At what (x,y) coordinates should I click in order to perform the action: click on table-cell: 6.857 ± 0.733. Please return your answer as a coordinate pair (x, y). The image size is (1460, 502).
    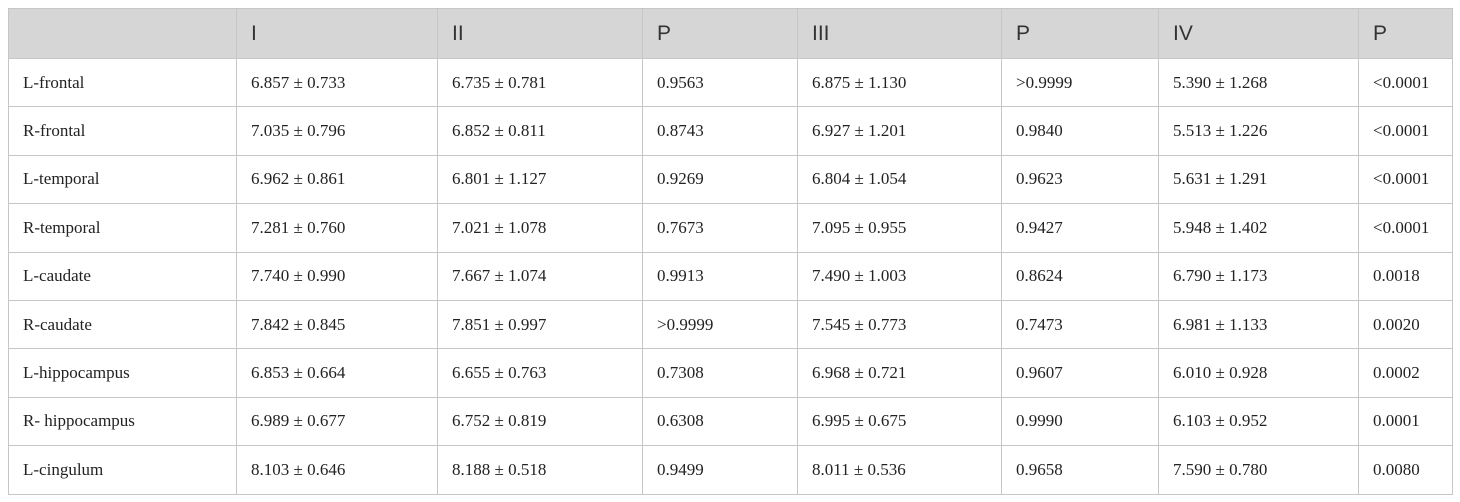
    Looking at the image, I should click on (337, 82).